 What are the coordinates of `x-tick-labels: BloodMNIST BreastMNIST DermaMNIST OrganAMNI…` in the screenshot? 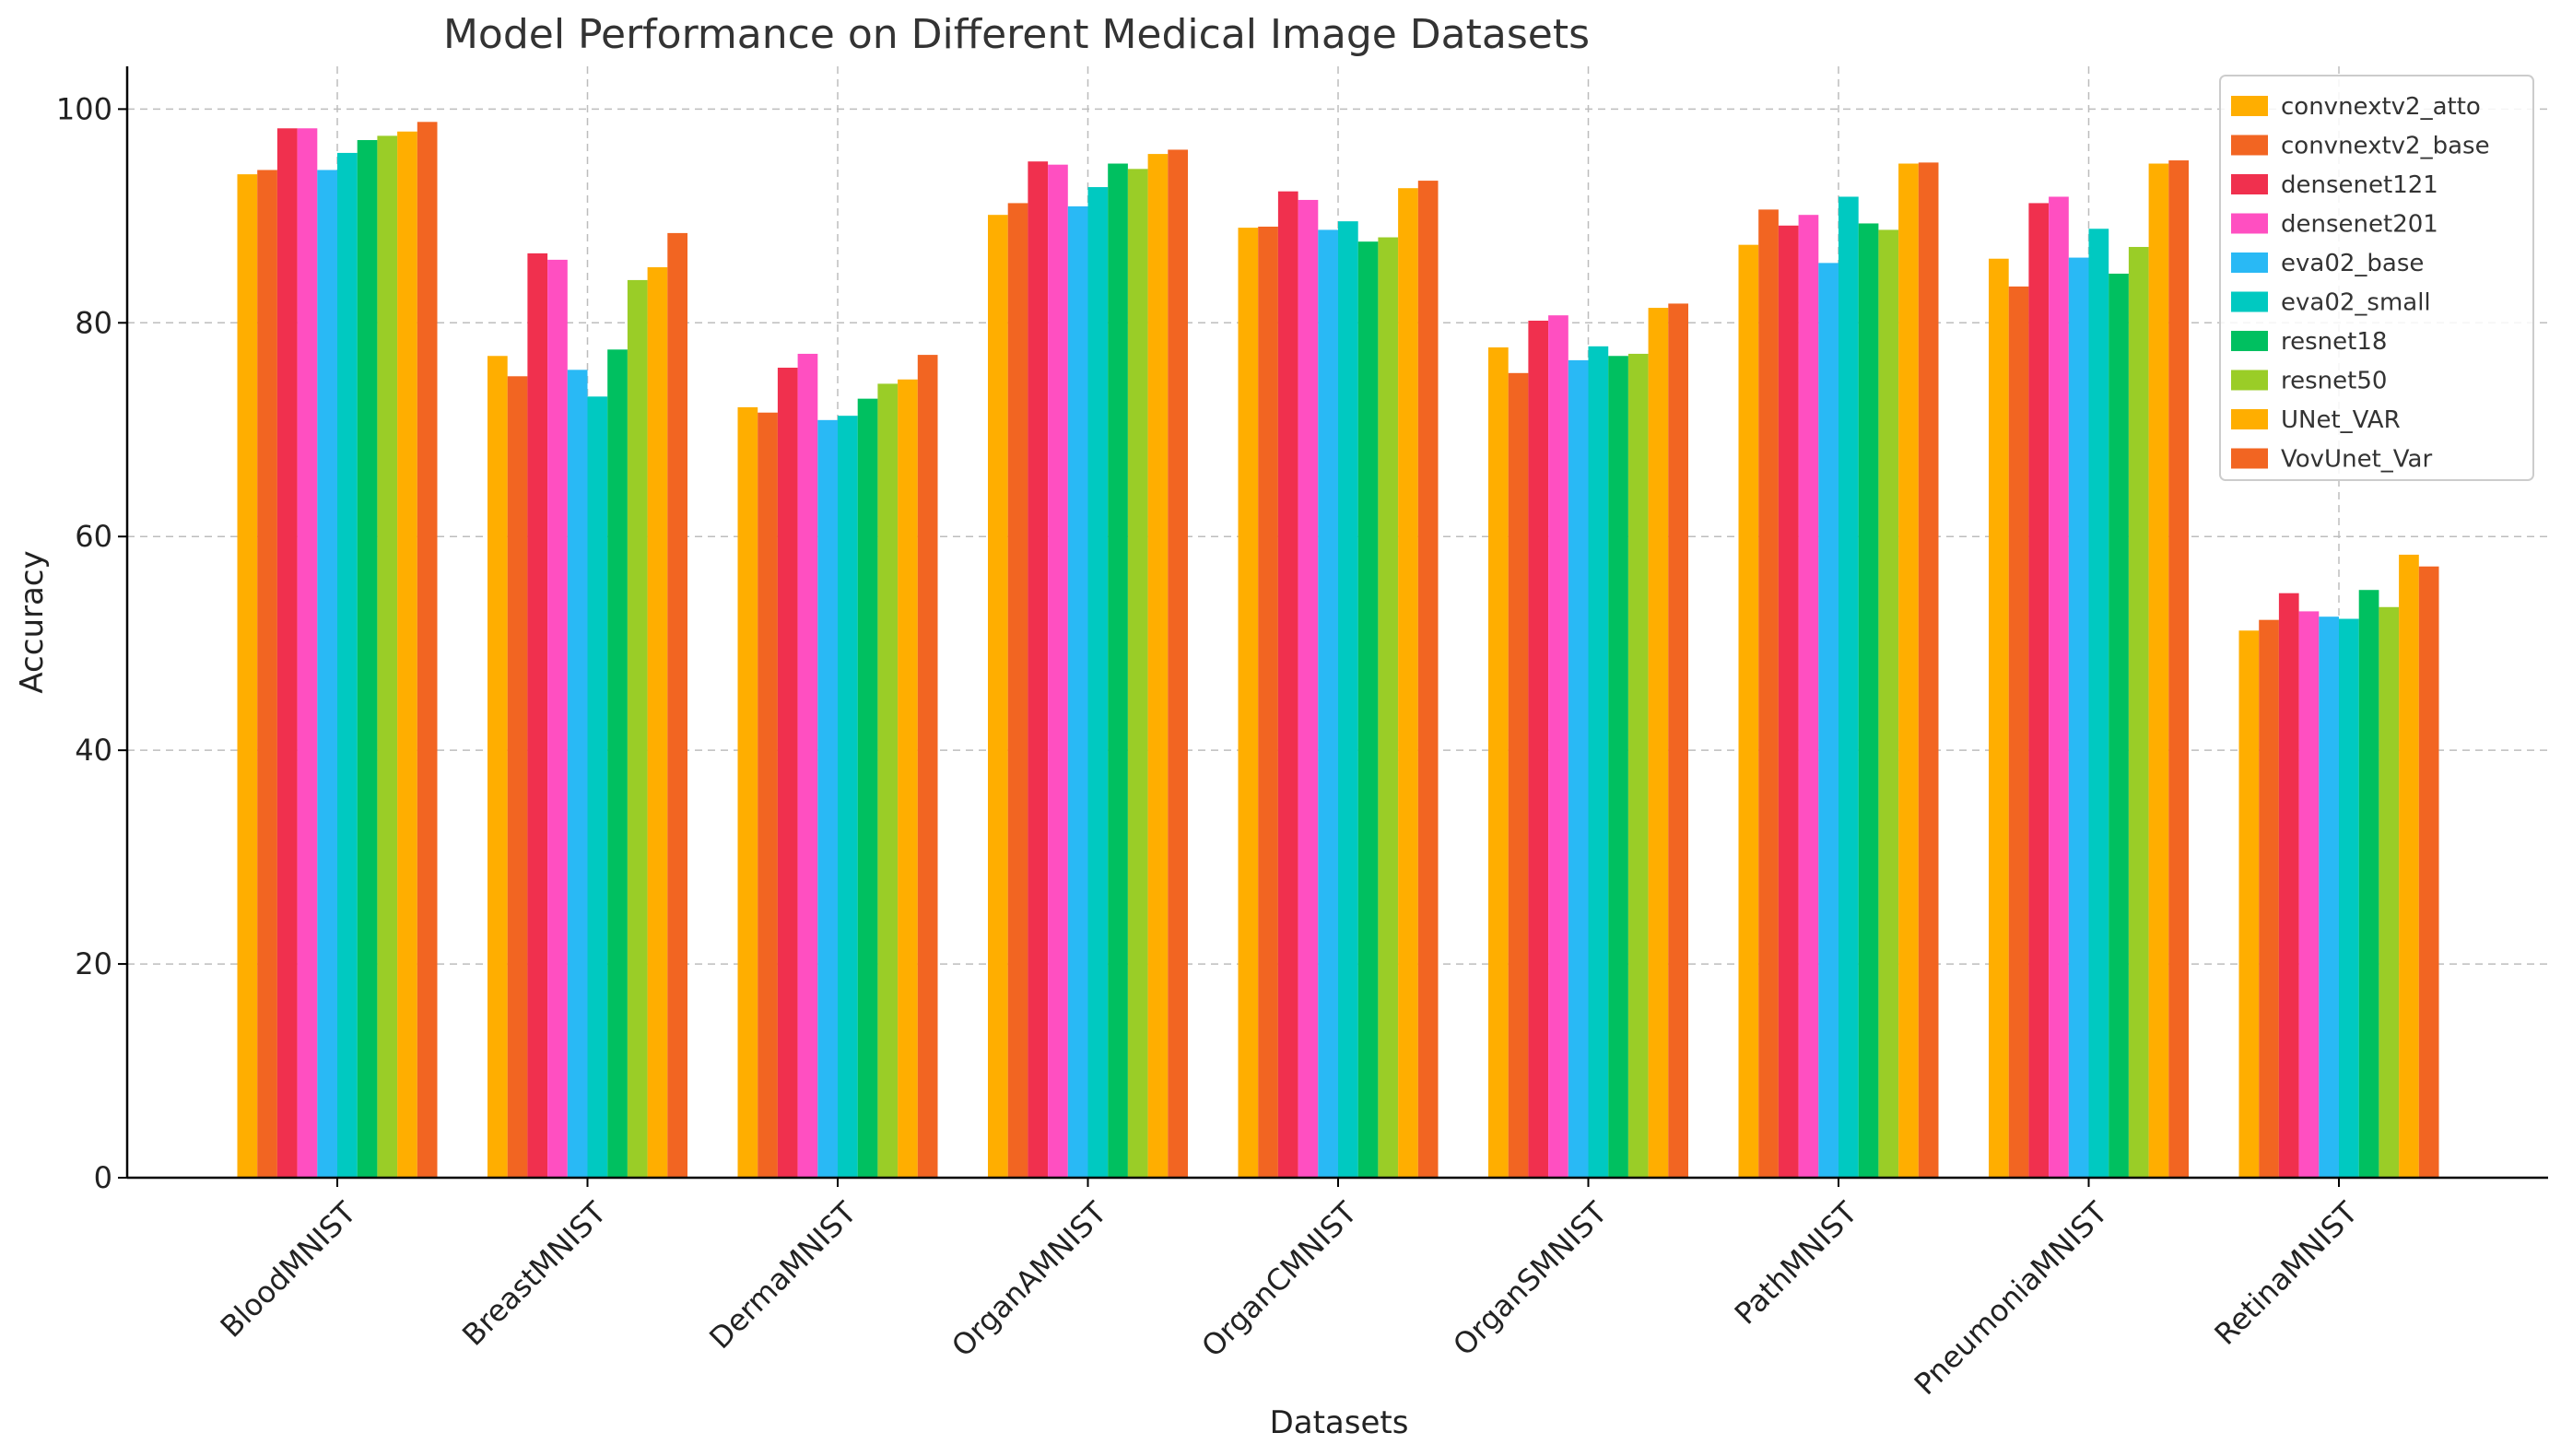 It's located at (1289, 1290).